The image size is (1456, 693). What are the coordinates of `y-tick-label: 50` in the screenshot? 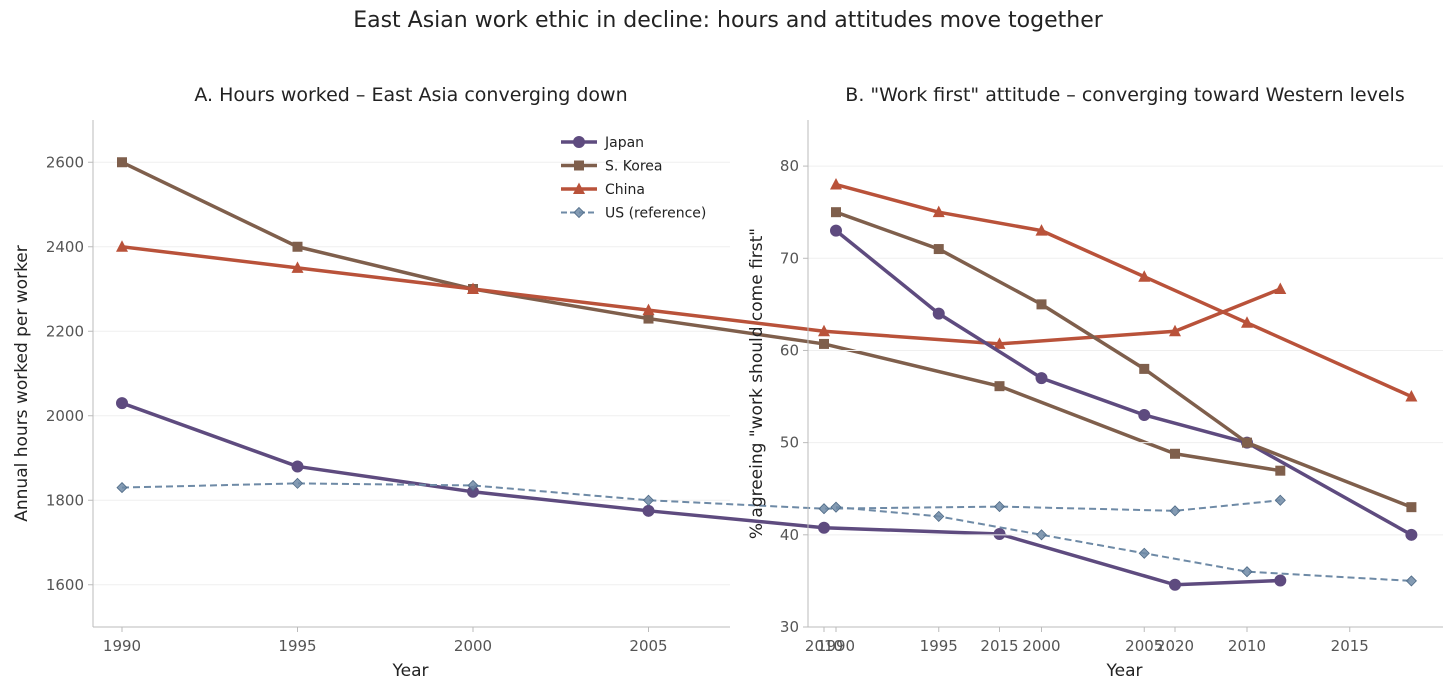 It's located at (789, 443).